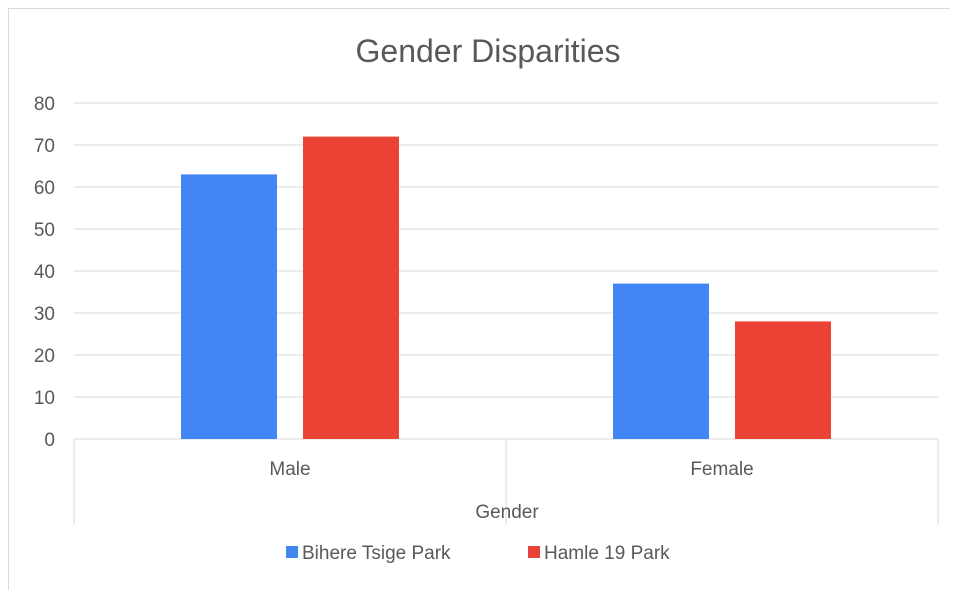 This screenshot has width=954, height=592. Describe the element at coordinates (607, 553) in the screenshot. I see `legend-label-hamle-19-park: Hamle 19 Park` at that location.